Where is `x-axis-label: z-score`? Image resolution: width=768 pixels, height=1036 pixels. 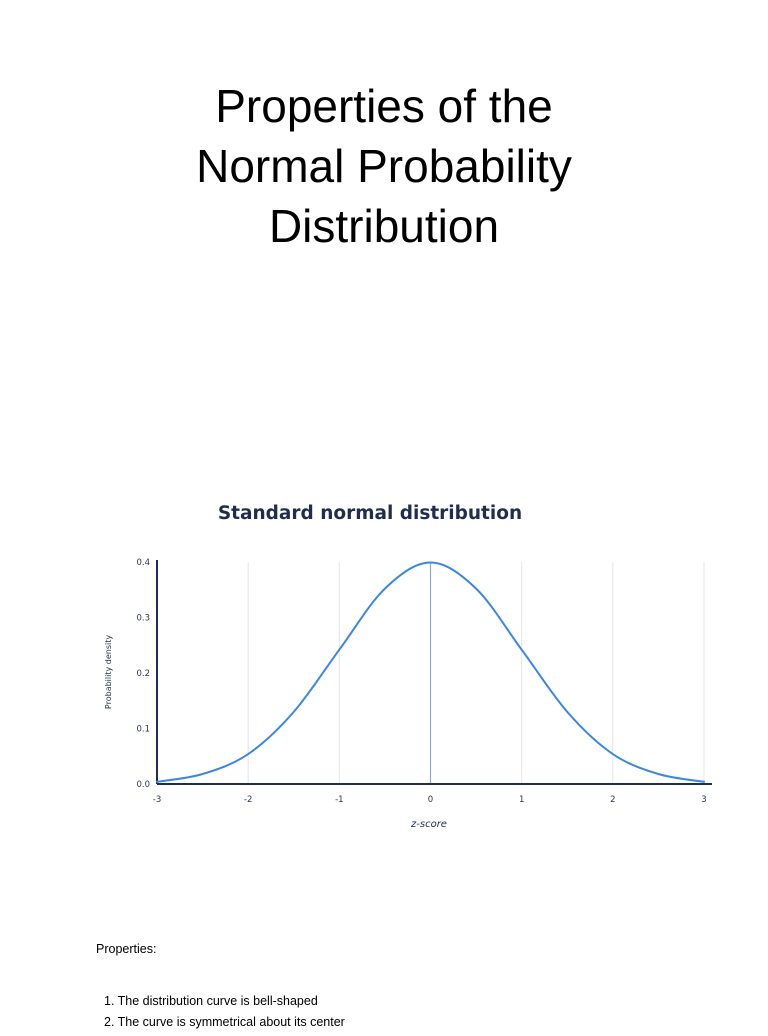 x-axis-label: z-score is located at coordinates (428, 824).